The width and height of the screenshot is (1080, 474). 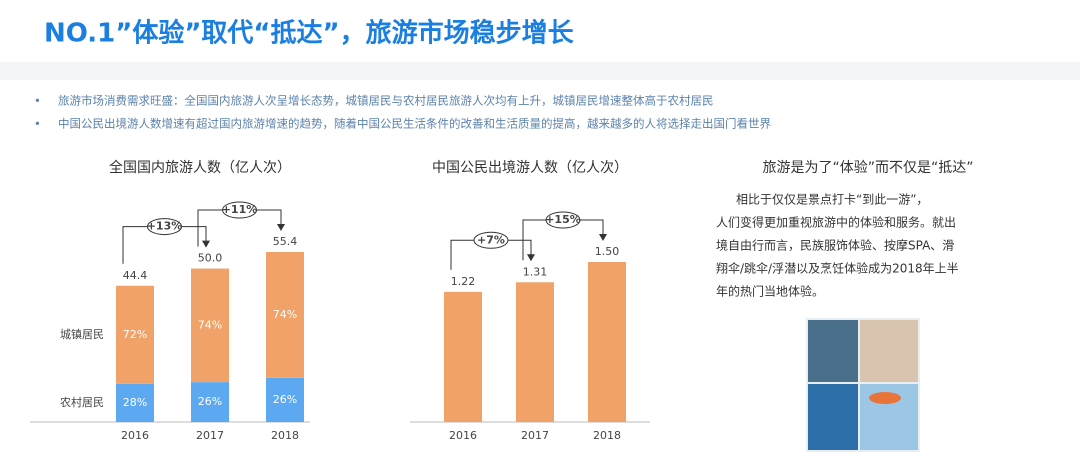 I want to click on chart-title: 全国国内旅游人数（亿人次）, so click(x=200, y=167).